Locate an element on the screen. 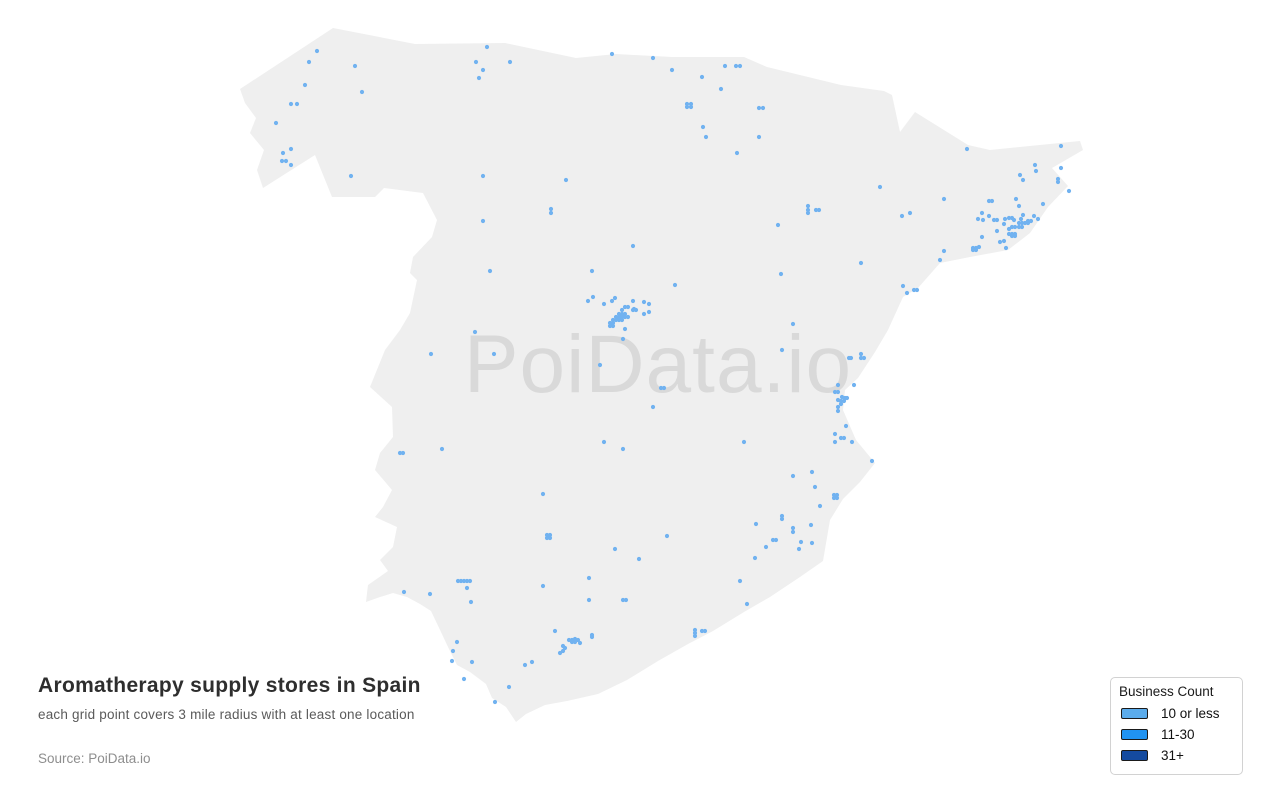  source-text: Source: PoiData.io is located at coordinates (94, 758).